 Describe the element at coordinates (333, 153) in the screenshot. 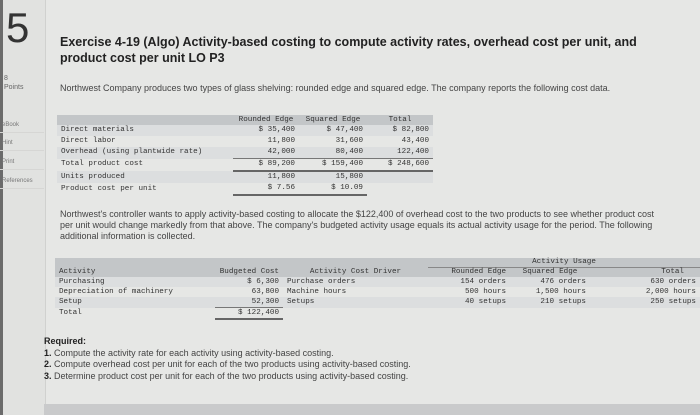

I see `squared-value: 80,400` at that location.